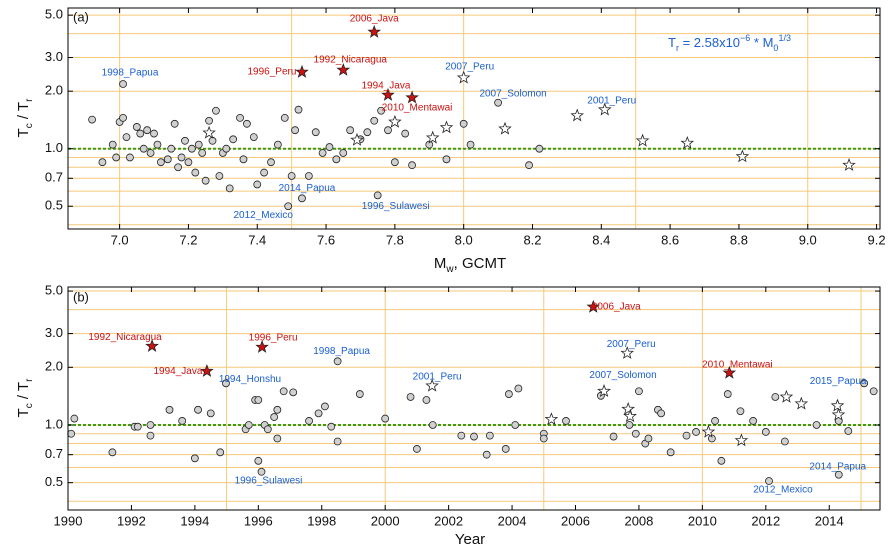 This screenshot has width=888, height=550. Describe the element at coordinates (761, 42) in the screenshot. I see `formula-part: * M` at that location.